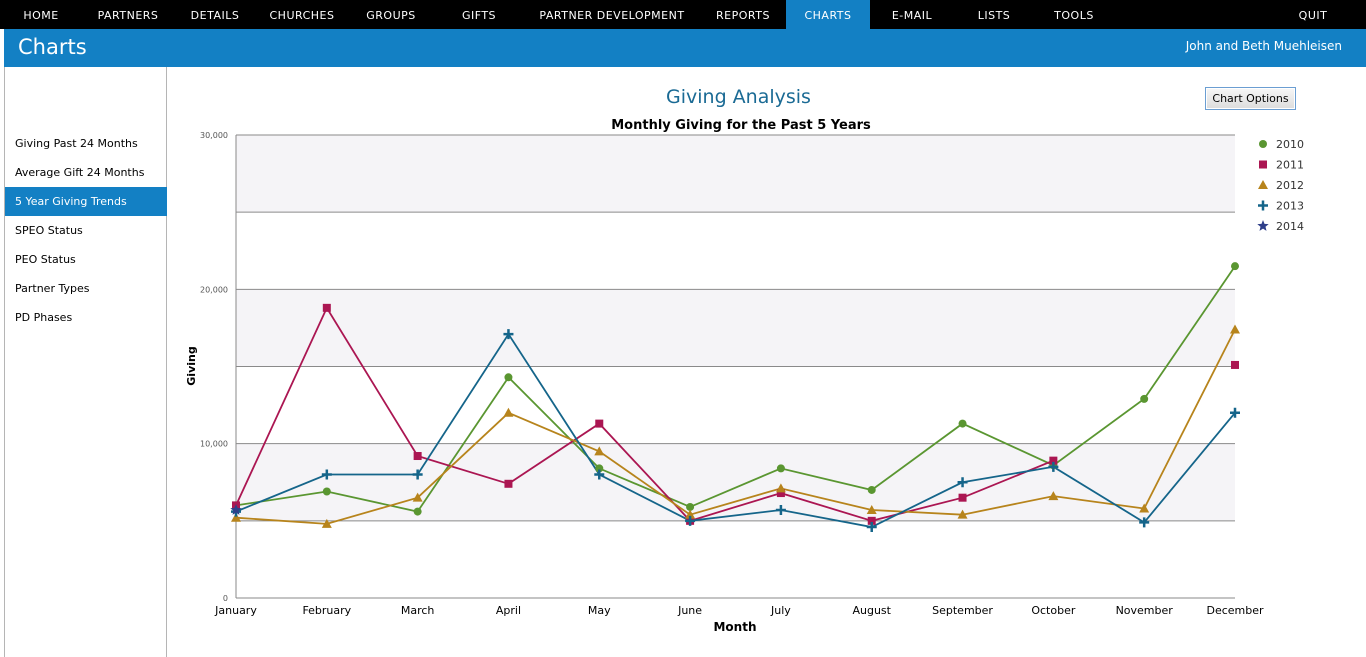  Describe the element at coordinates (235, 610) in the screenshot. I see `x-tick-label: January` at that location.